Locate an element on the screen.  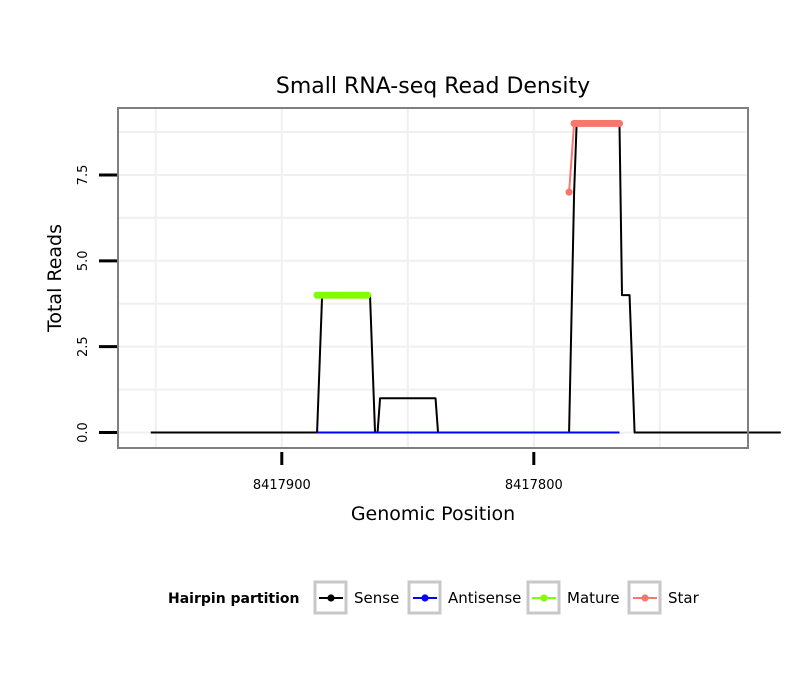
legend-item-antisense: Antisense is located at coordinates (464, 597).